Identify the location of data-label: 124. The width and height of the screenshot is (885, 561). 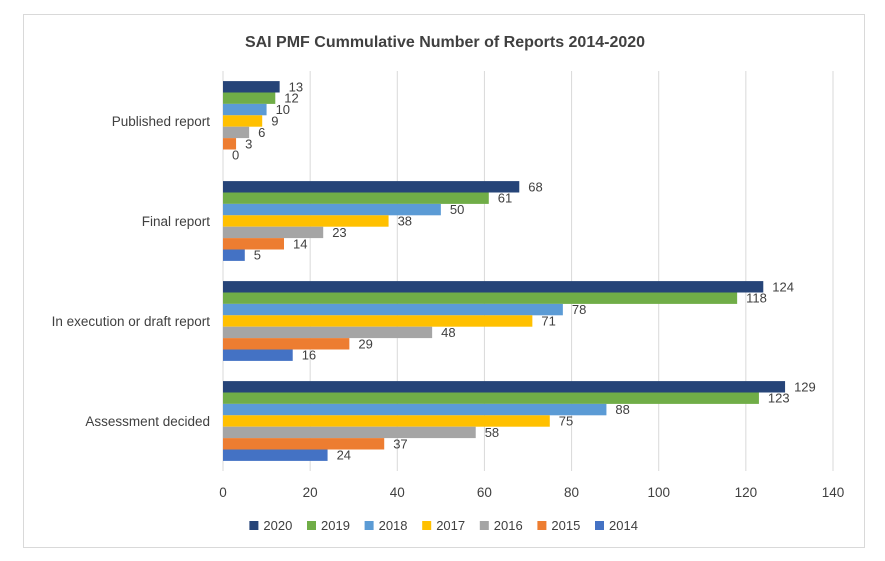
(783, 286).